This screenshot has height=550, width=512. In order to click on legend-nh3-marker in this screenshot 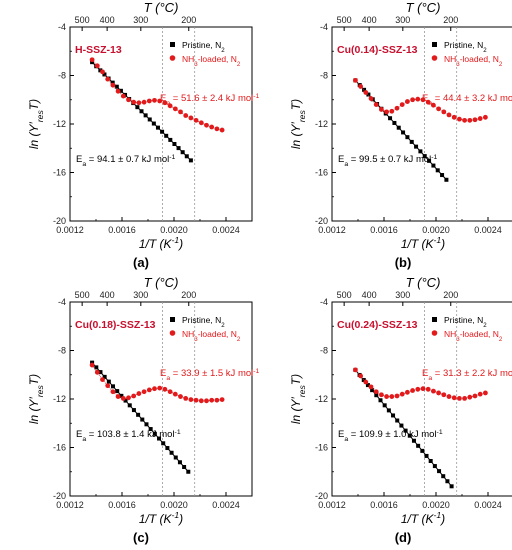, I will do `click(172, 333)`.